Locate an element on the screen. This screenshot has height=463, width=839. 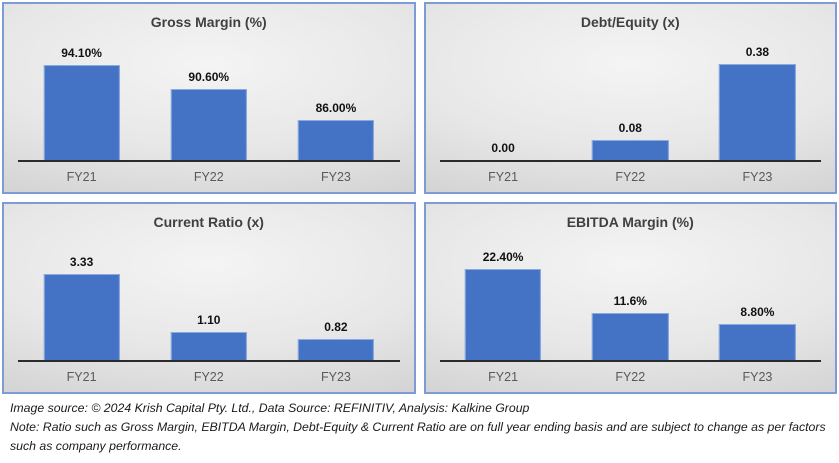
data-label: 86.00% is located at coordinates (336, 107).